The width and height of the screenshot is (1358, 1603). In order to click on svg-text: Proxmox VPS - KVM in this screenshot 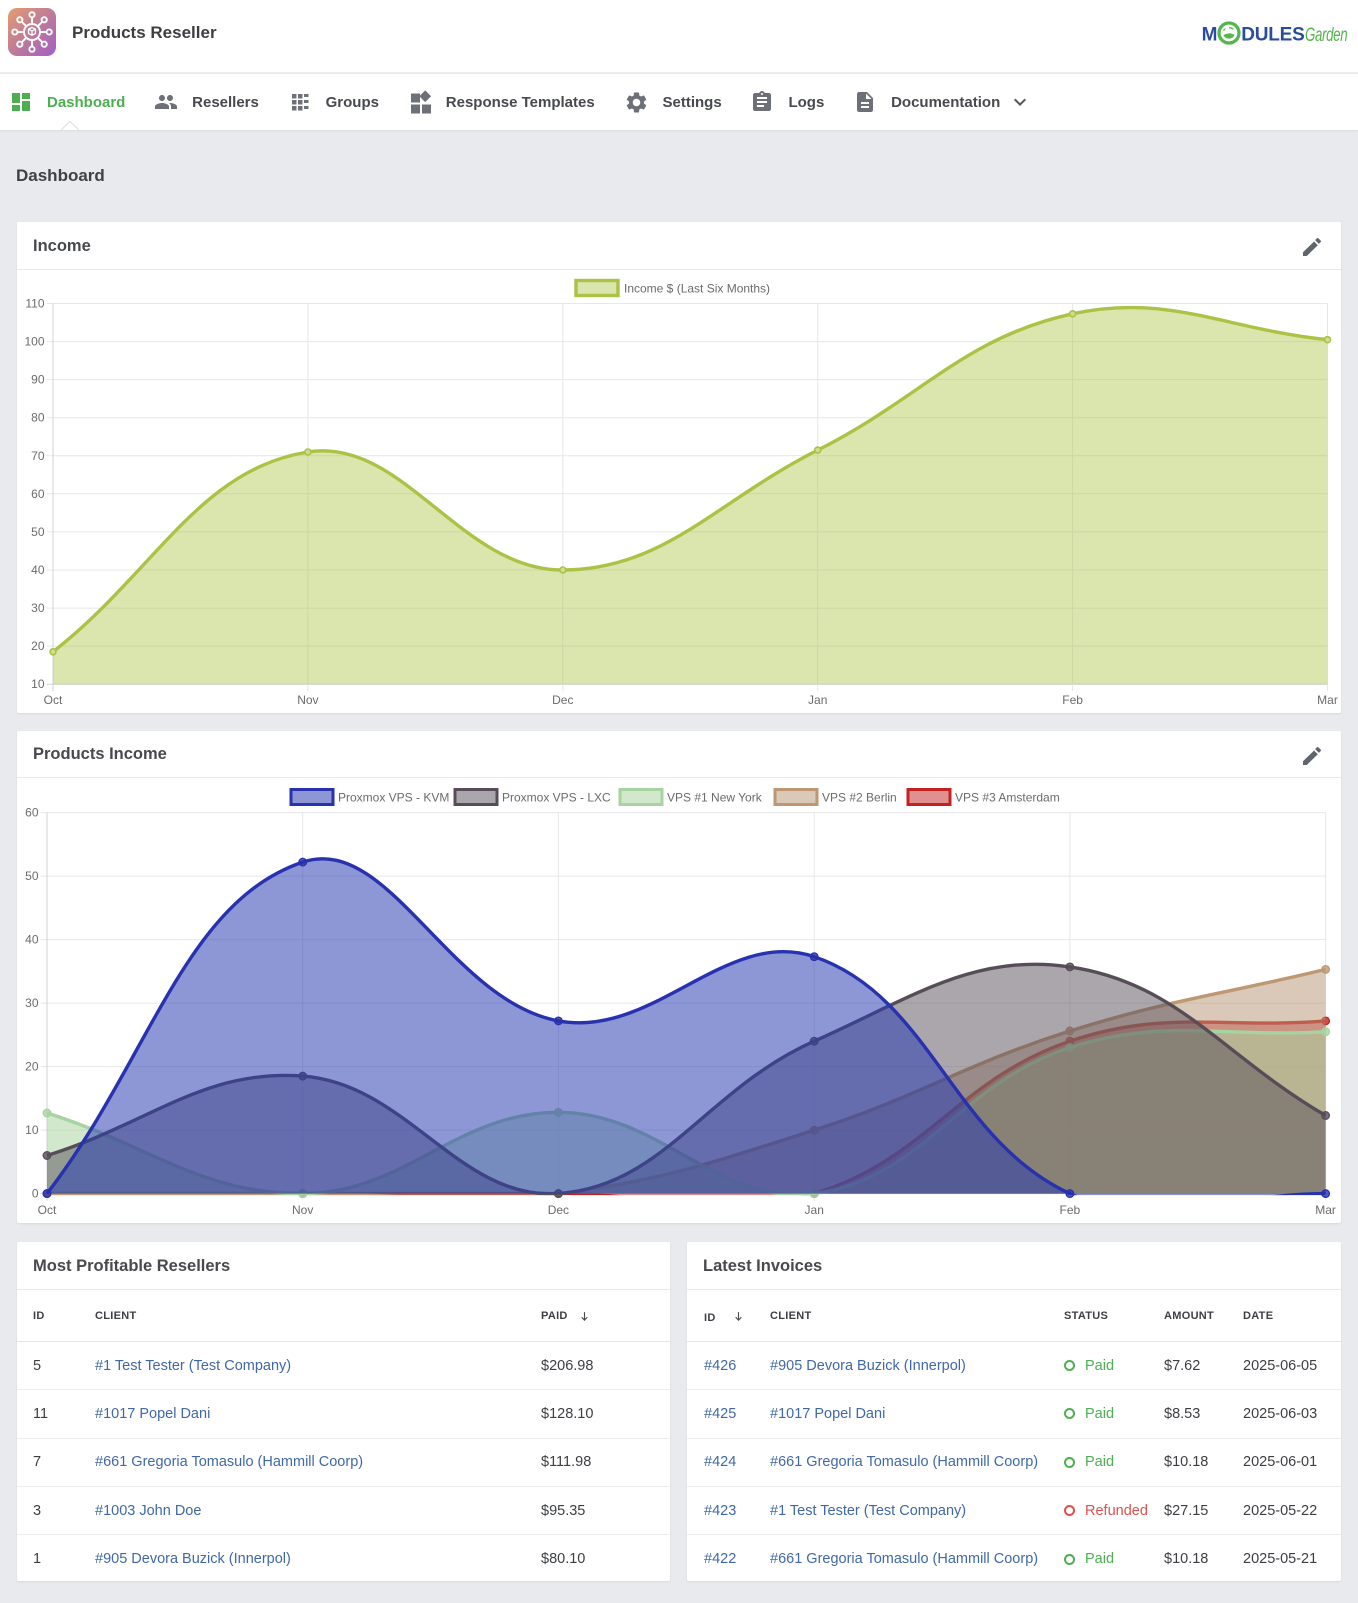, I will do `click(393, 797)`.